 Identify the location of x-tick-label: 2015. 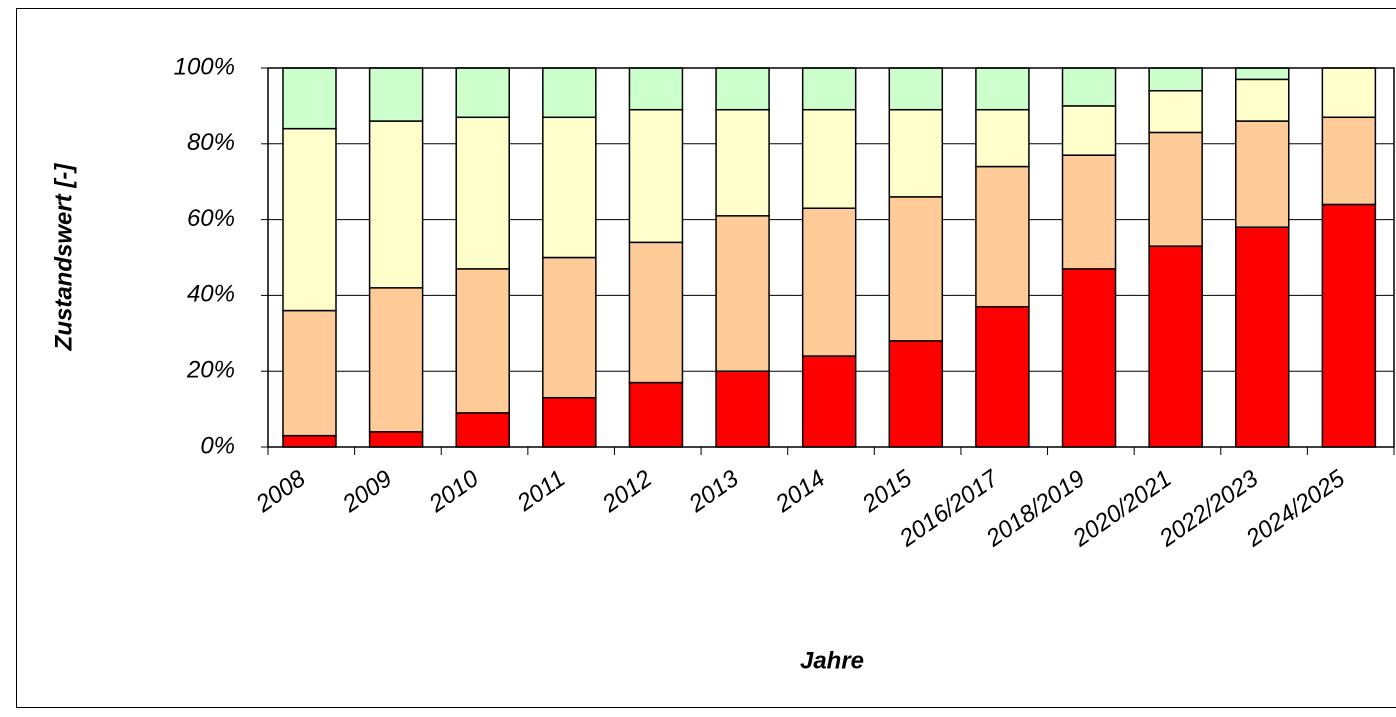
(887, 492).